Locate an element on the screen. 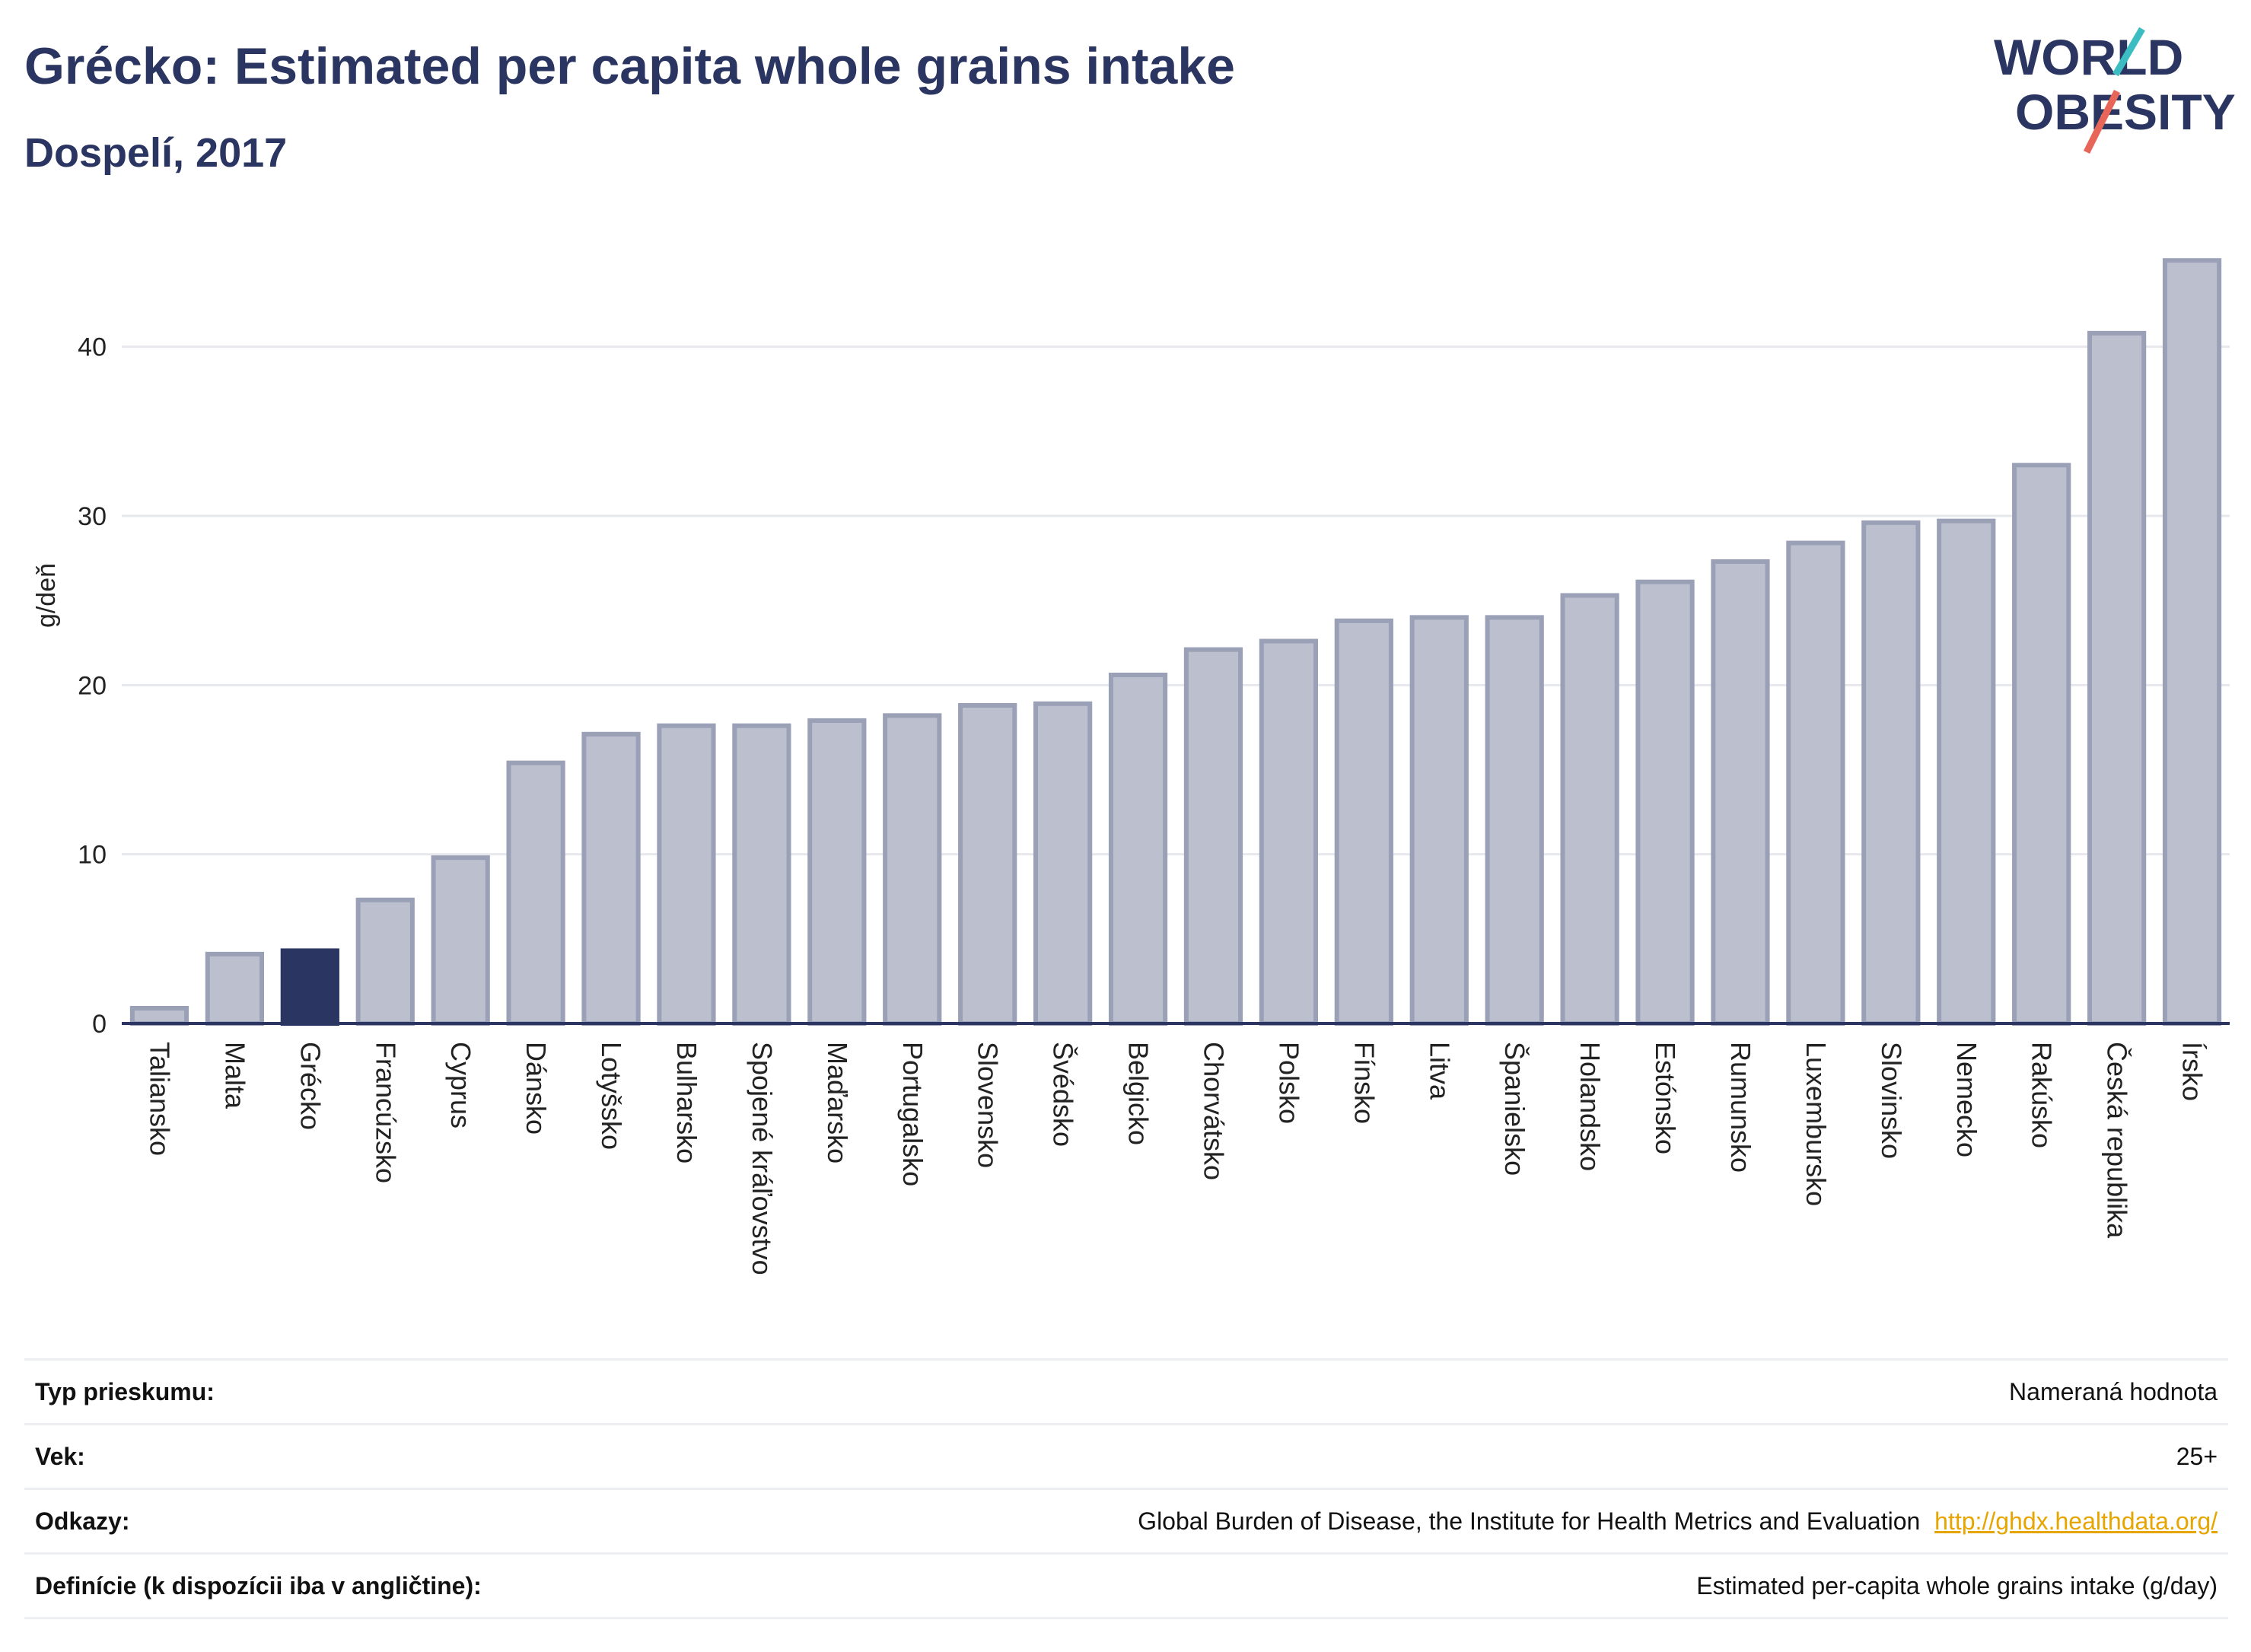 The image size is (2251, 1652). x-tick-label: Slovinsko is located at coordinates (1891, 1100).